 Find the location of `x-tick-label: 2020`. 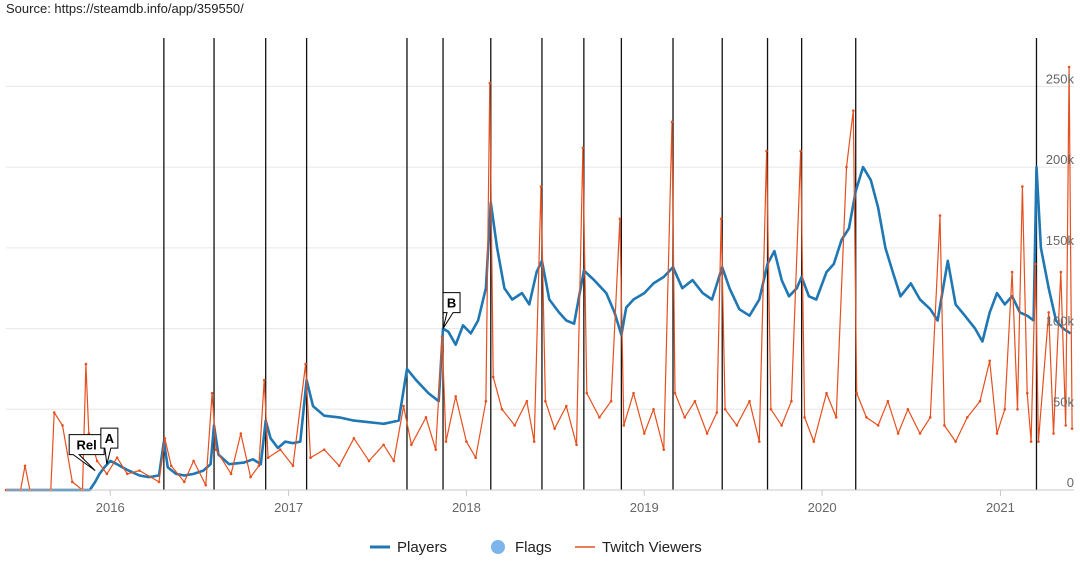

x-tick-label: 2020 is located at coordinates (822, 507).